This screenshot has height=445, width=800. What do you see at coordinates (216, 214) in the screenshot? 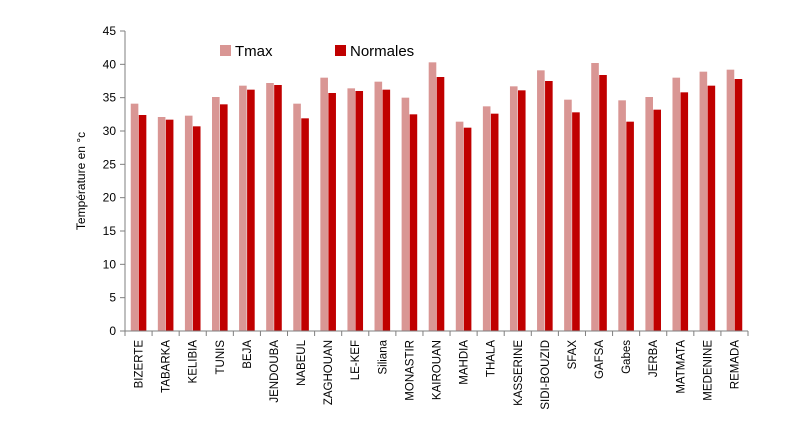
I see `bar-tmax-tunis` at bounding box center [216, 214].